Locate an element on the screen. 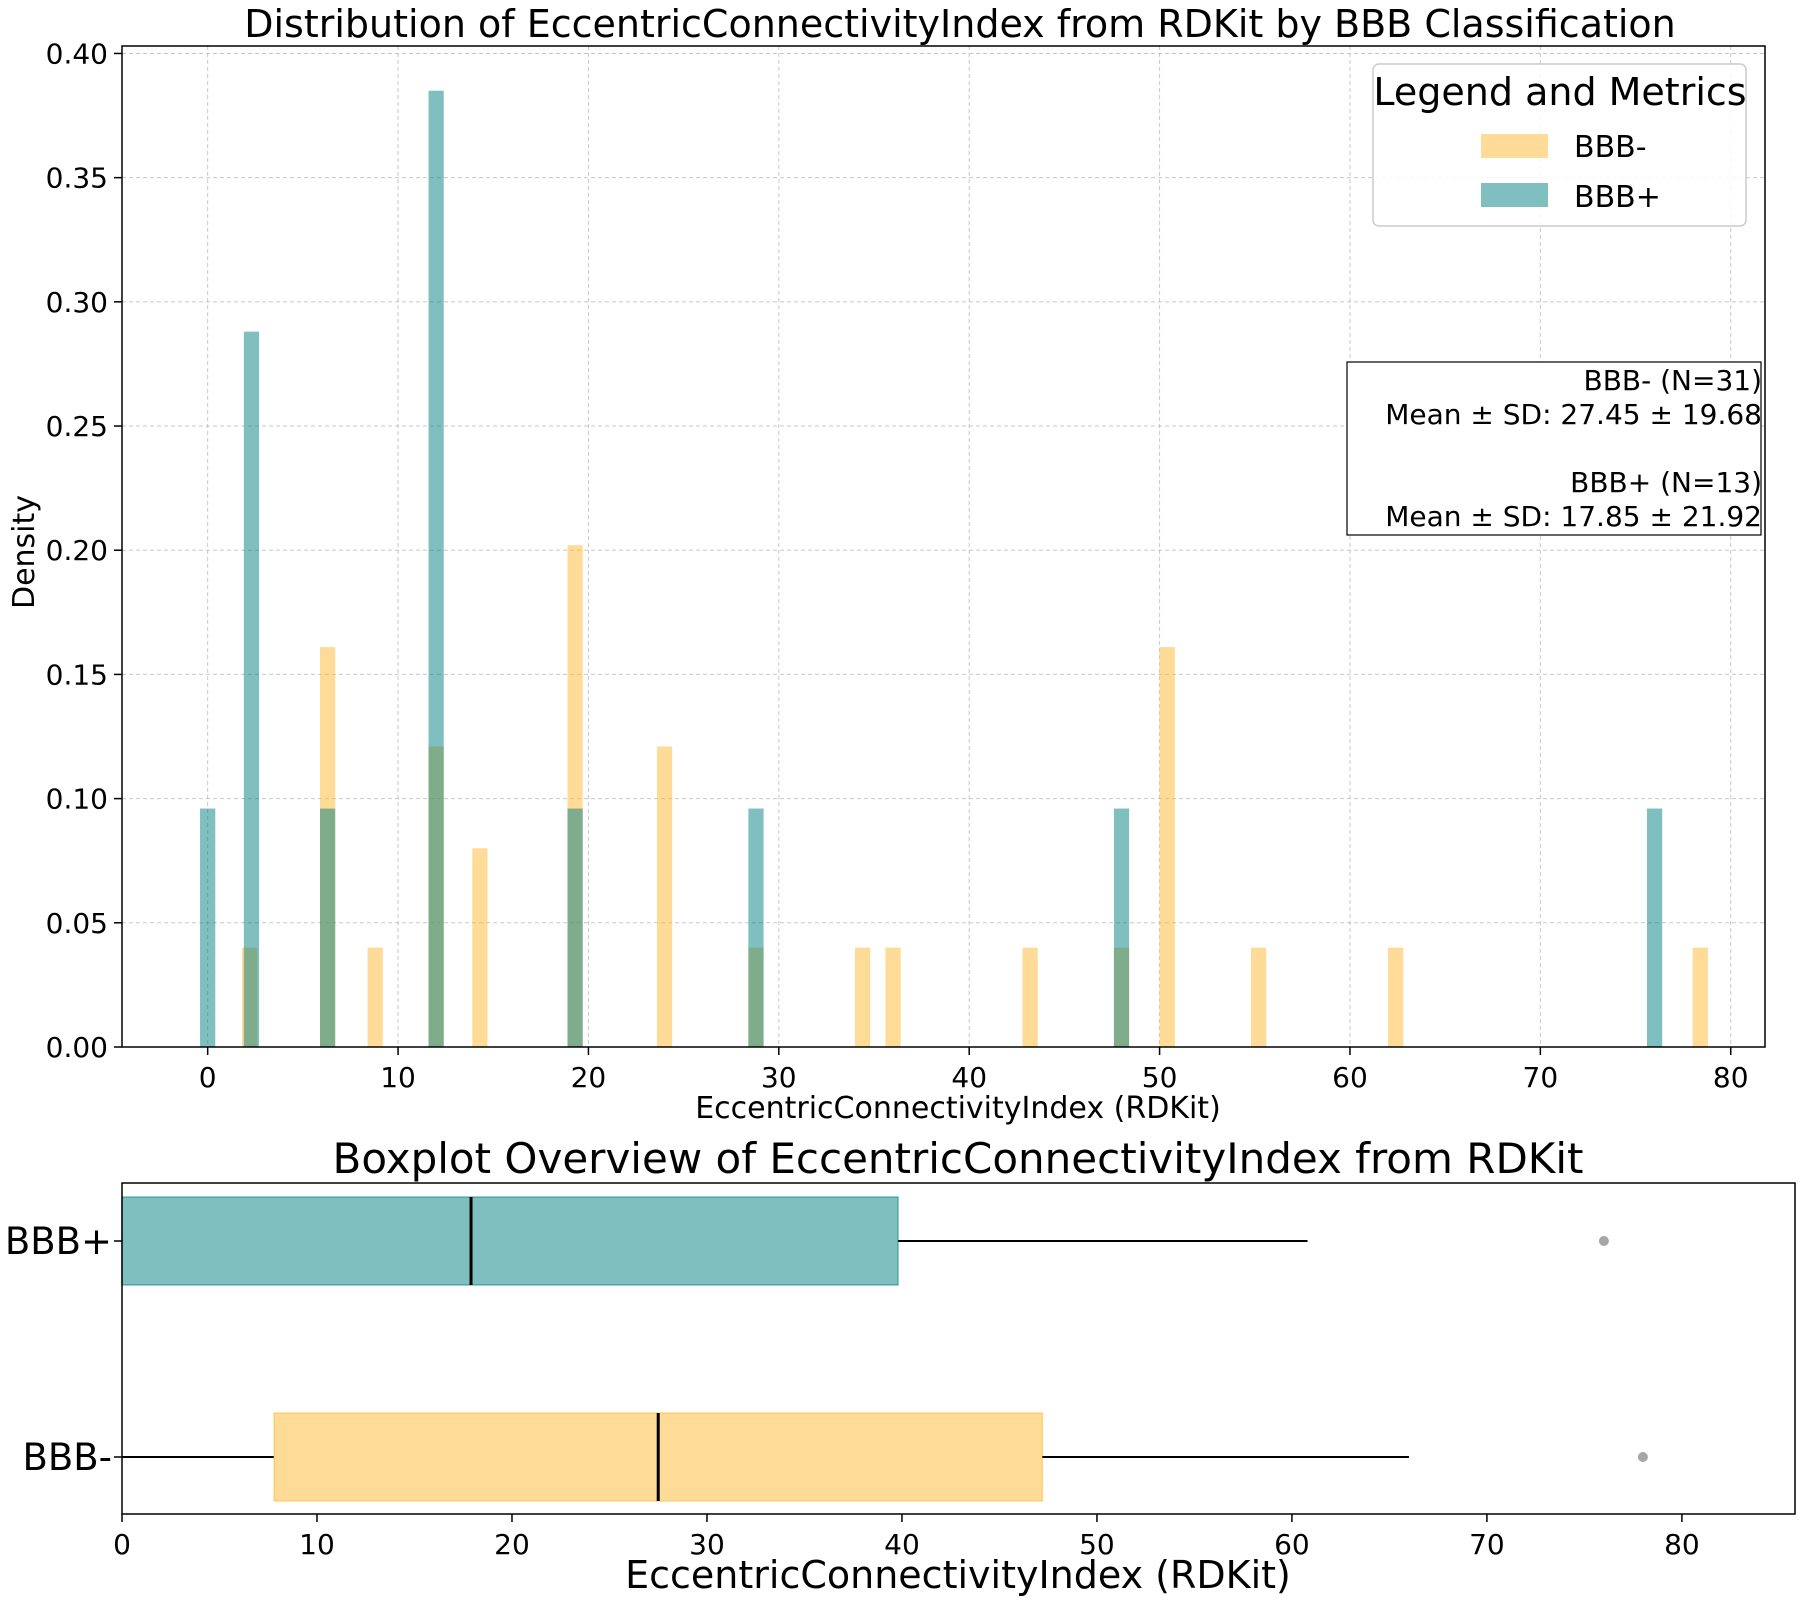  histogram-y-tick-label: 0.25 is located at coordinates (77, 426).